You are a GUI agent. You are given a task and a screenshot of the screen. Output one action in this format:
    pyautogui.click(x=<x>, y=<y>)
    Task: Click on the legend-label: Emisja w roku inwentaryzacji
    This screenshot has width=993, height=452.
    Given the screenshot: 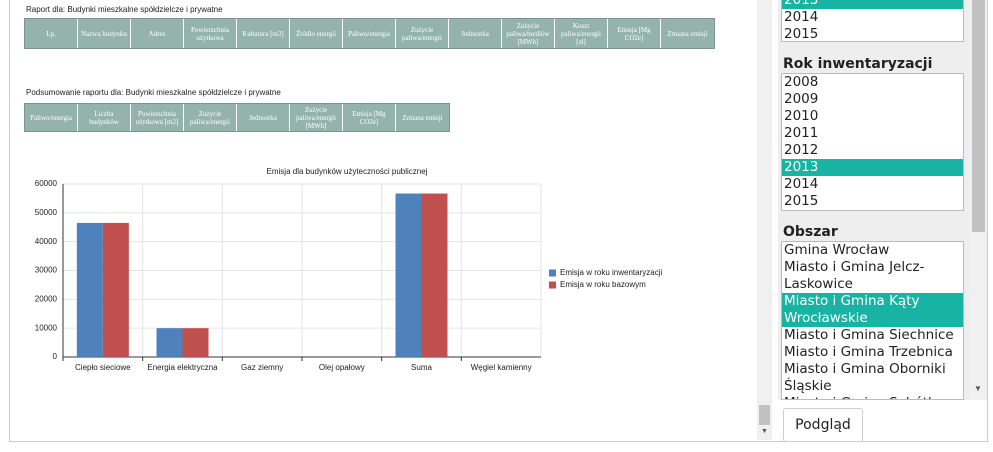 What is the action you would take?
    pyautogui.click(x=611, y=272)
    